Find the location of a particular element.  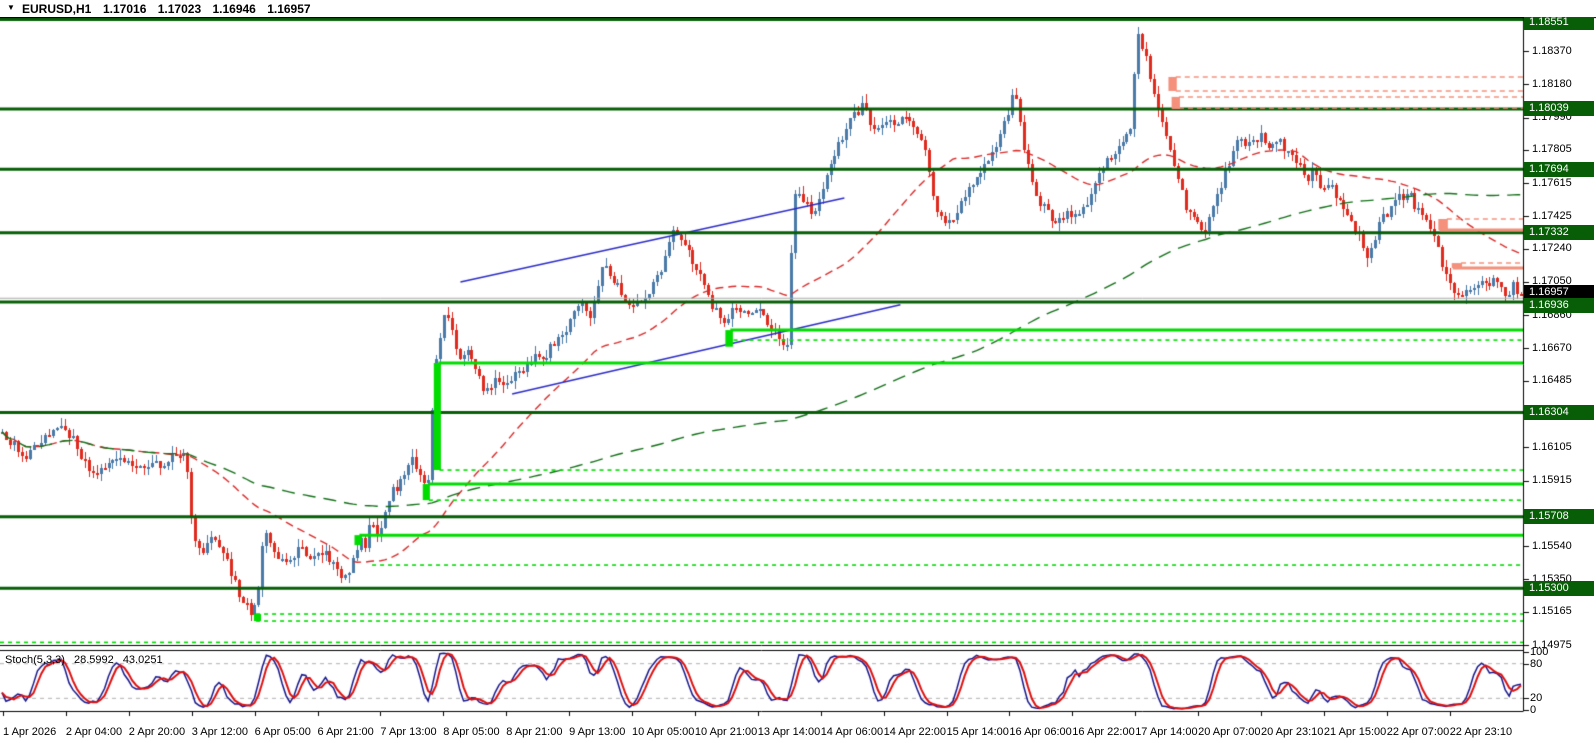

x-axis-label: 1 Apr 2026 is located at coordinates (30, 732).